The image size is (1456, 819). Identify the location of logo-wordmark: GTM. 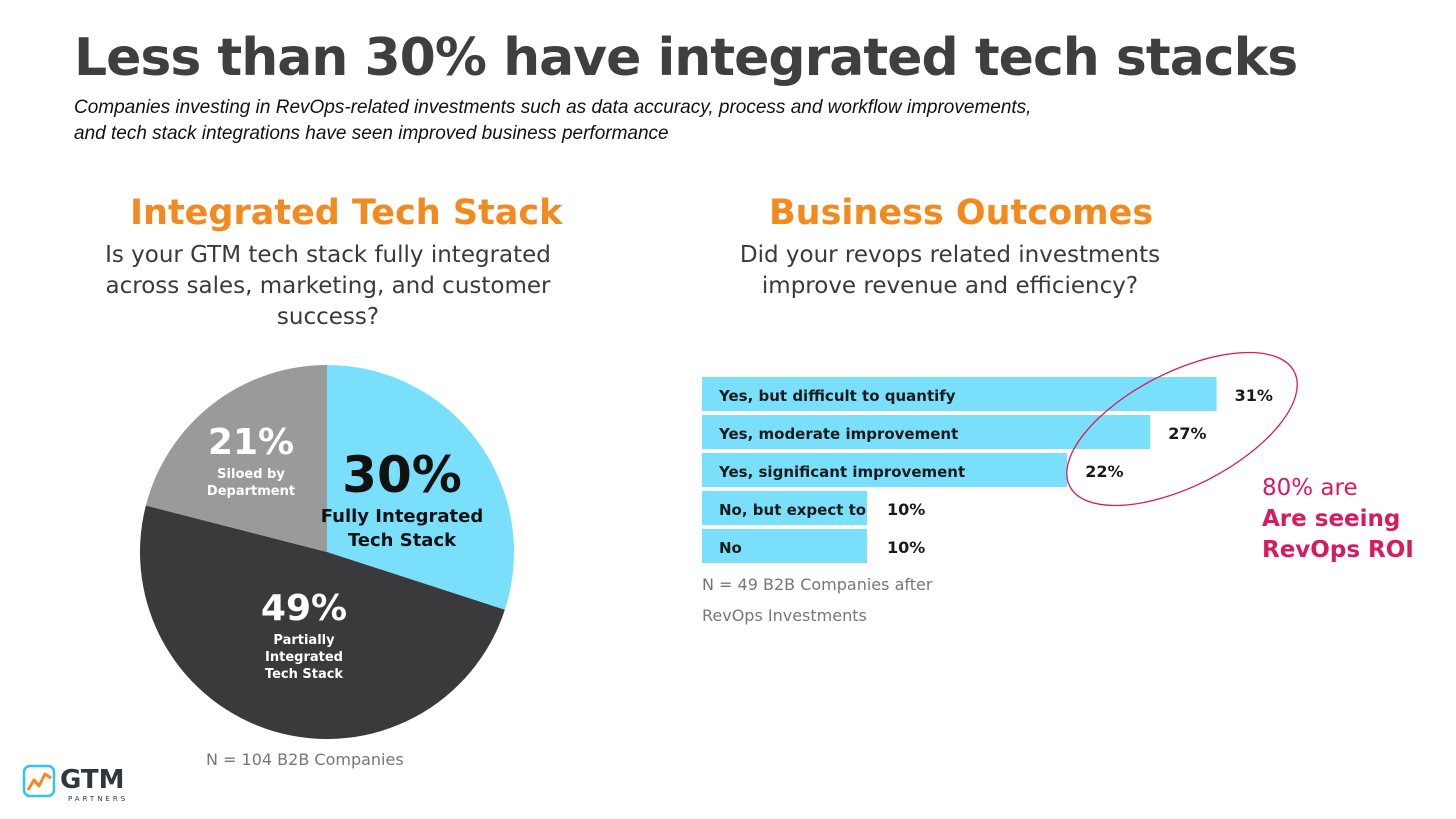
(92, 780).